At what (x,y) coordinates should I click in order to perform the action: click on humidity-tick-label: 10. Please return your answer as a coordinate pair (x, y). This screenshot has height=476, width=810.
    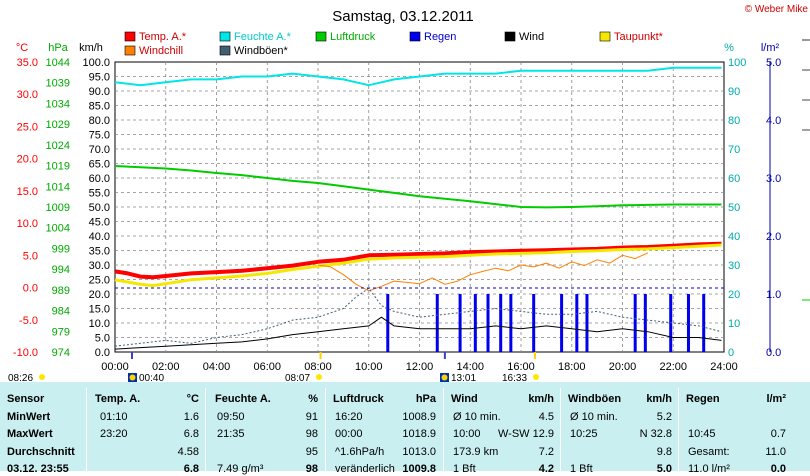
    Looking at the image, I should click on (734, 324).